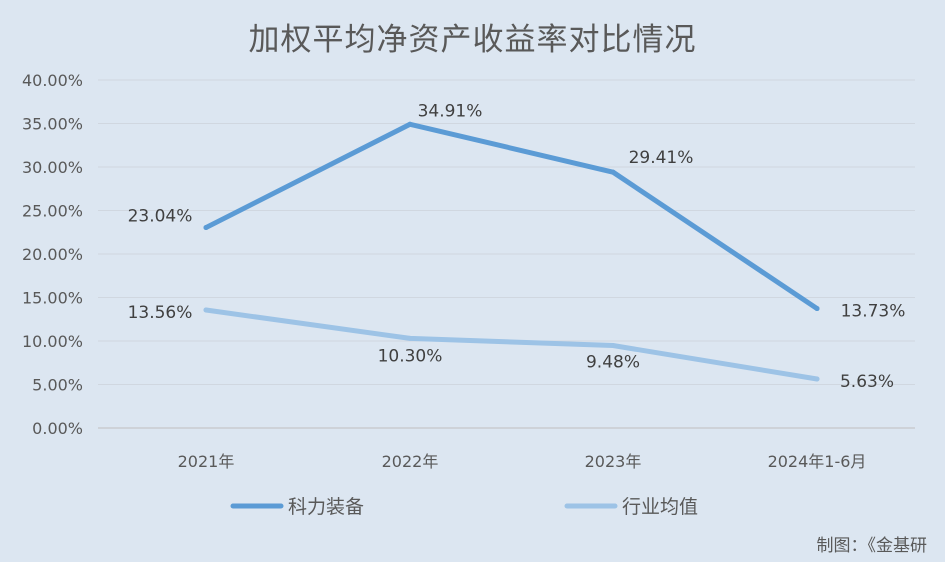 This screenshot has width=945, height=562. What do you see at coordinates (472, 40) in the screenshot?
I see `chart-title: 加权平均净资产收益率对比情况` at bounding box center [472, 40].